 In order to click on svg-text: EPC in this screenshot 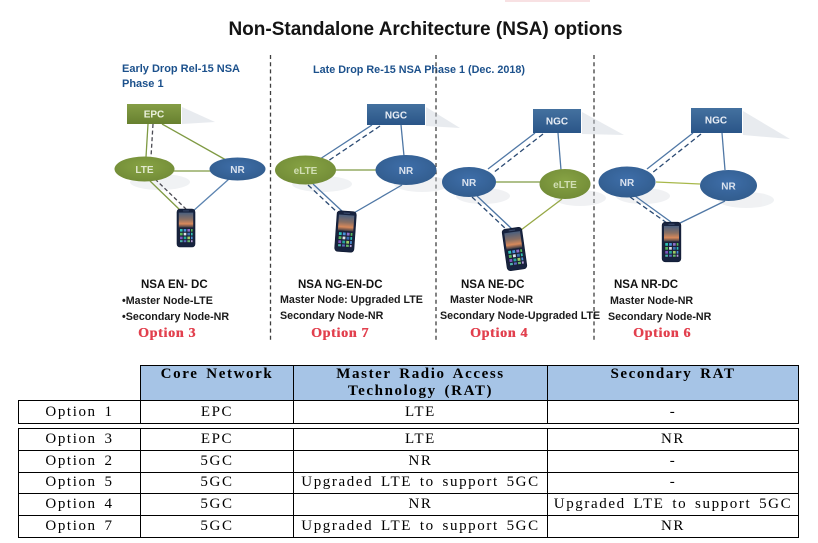, I will do `click(154, 115)`.